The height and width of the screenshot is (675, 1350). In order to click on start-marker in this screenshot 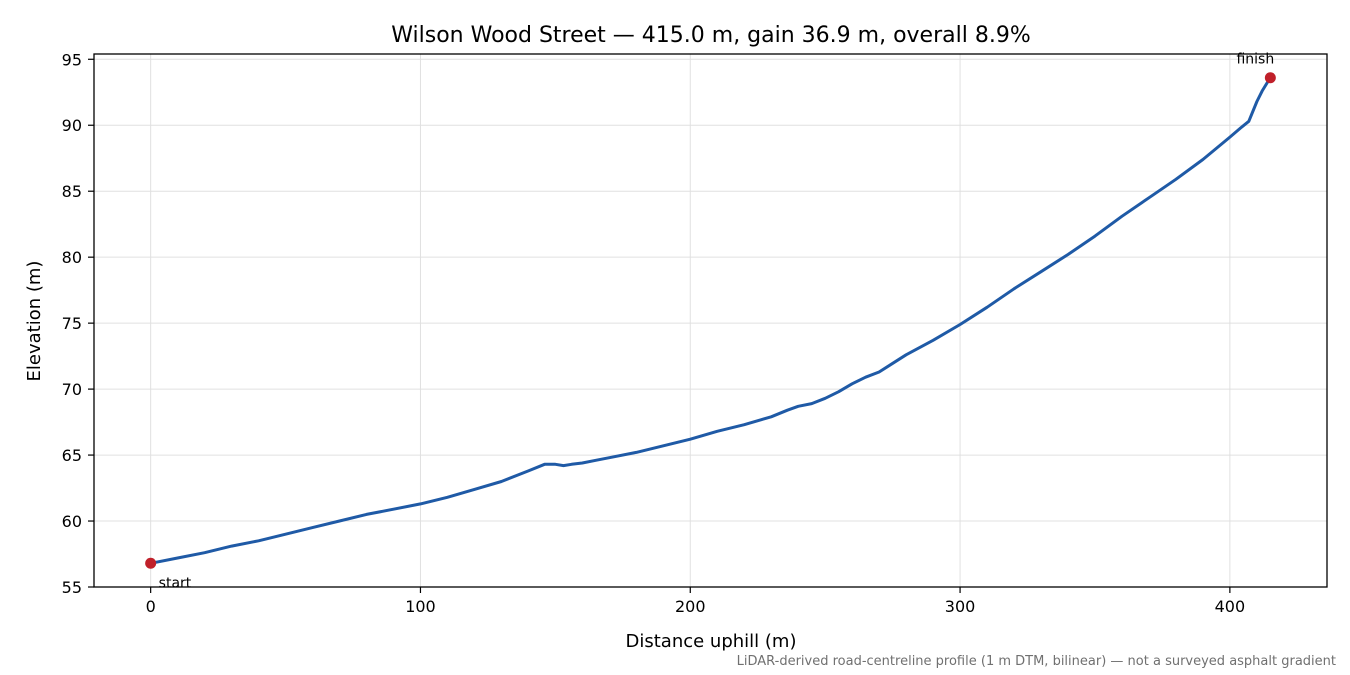, I will do `click(151, 563)`.